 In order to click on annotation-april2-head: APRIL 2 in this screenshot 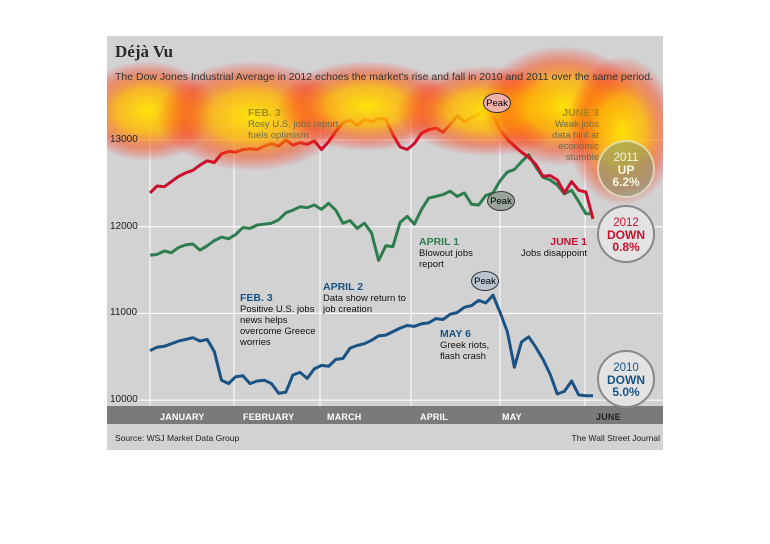, I will do `click(343, 287)`.